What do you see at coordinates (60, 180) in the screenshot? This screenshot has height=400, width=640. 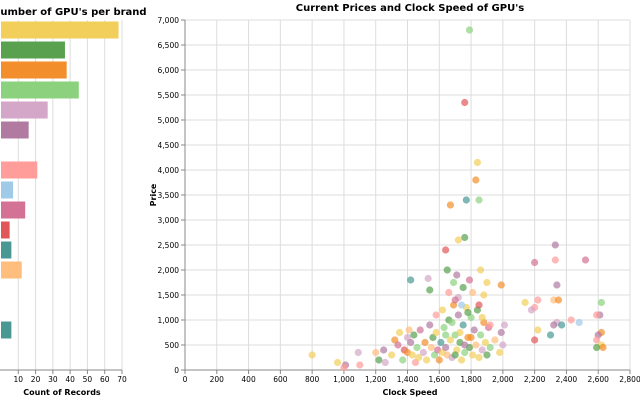 I see `bar-chart-bars` at bounding box center [60, 180].